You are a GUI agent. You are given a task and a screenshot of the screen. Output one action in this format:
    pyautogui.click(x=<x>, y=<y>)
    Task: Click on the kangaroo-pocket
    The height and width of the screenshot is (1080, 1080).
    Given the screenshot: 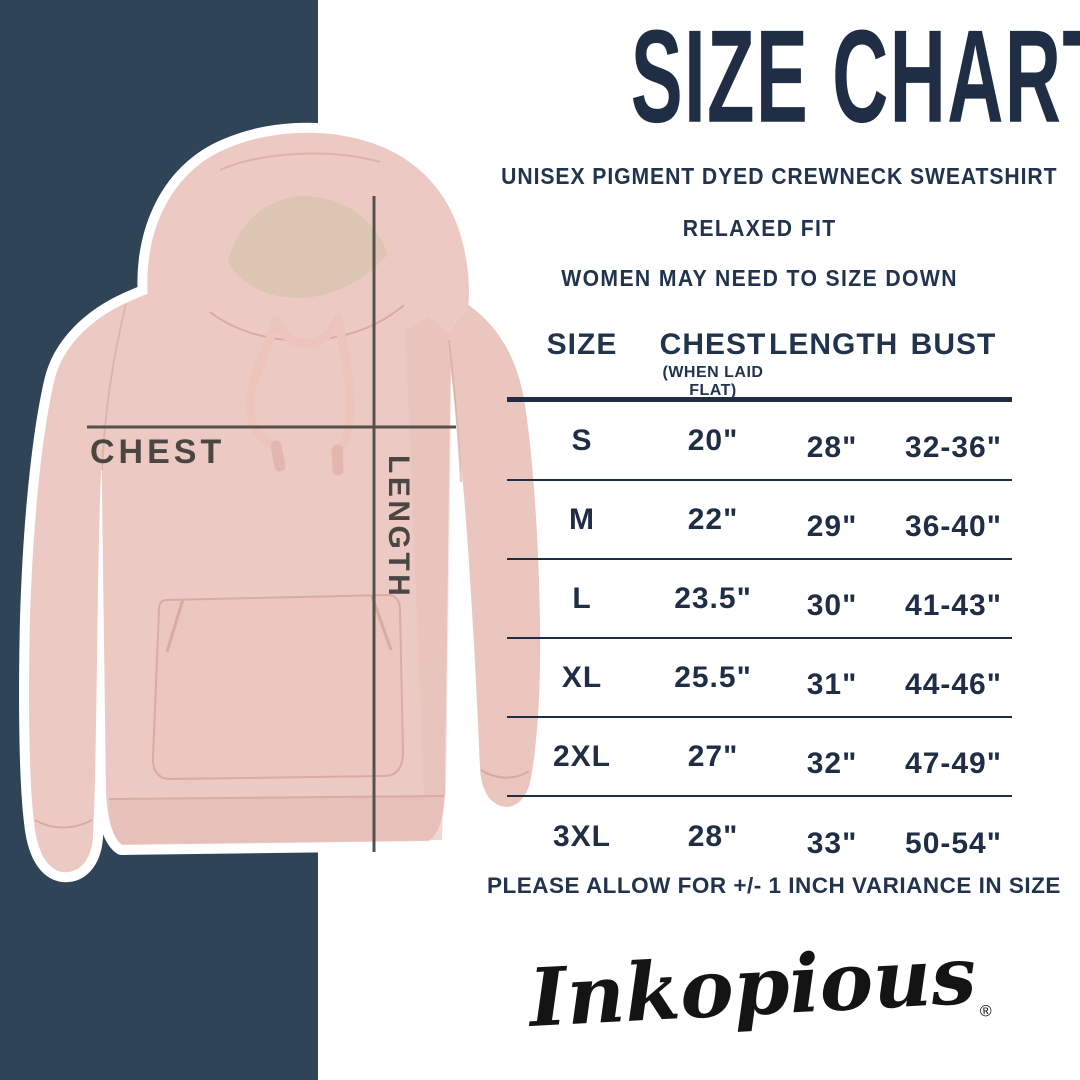 What is the action you would take?
    pyautogui.click(x=278, y=687)
    